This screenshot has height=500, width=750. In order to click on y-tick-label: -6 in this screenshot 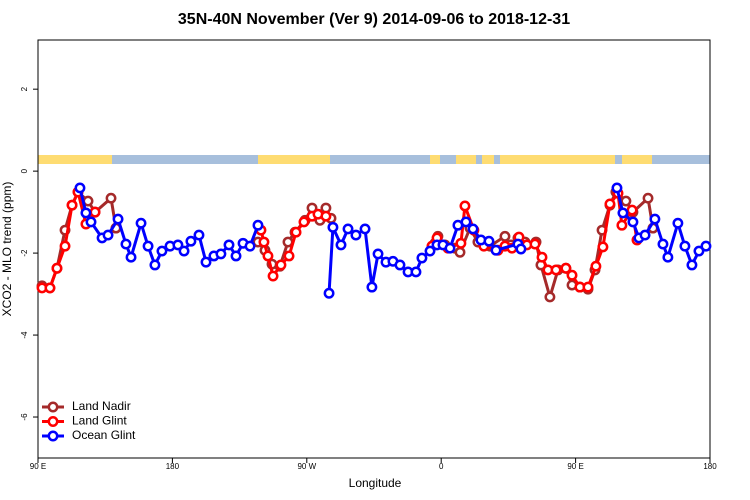, I will do `click(24, 417)`.